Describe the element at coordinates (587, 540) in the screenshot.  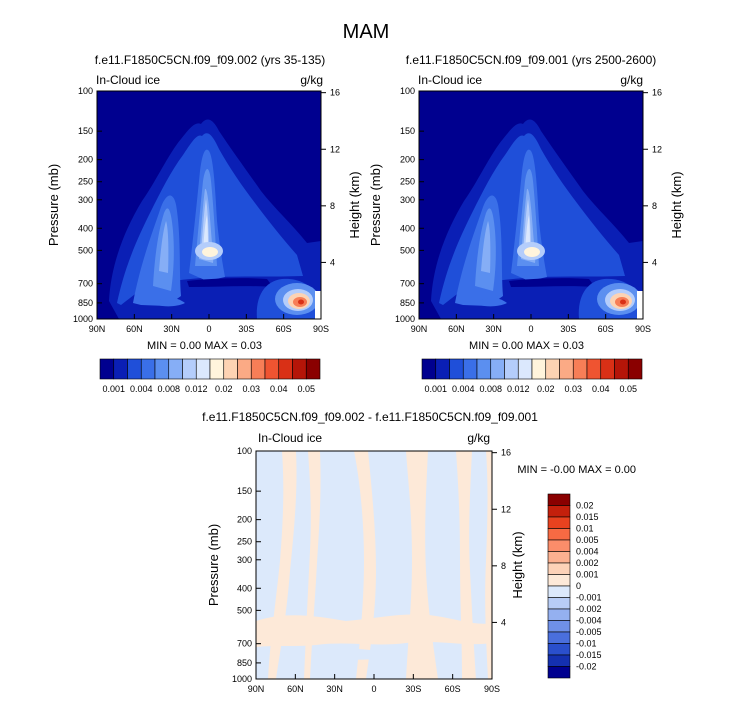
I see `colorbar-label: 0.005` at that location.